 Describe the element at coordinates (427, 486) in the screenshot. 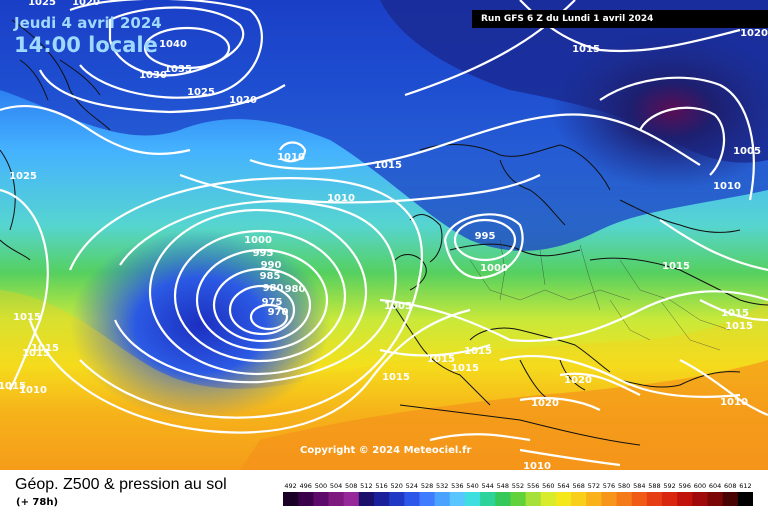

I see `scale-tick-label: 528` at that location.